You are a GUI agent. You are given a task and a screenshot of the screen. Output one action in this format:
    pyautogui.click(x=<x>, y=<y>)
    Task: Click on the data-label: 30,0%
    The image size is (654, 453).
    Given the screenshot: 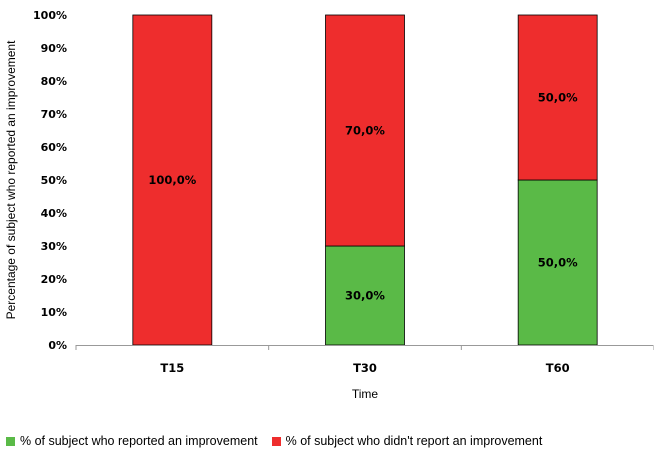 What is the action you would take?
    pyautogui.click(x=365, y=296)
    